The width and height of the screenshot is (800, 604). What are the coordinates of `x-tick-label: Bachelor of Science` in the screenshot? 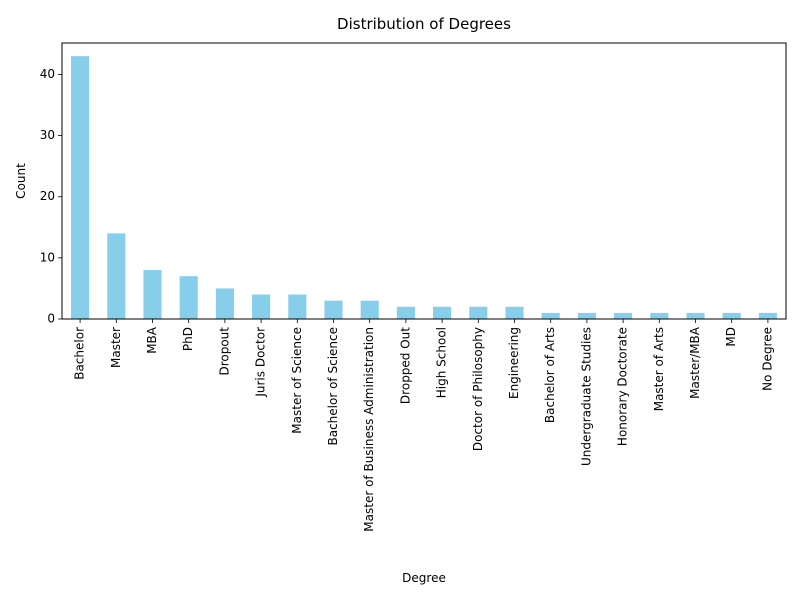 It's located at (333, 386).